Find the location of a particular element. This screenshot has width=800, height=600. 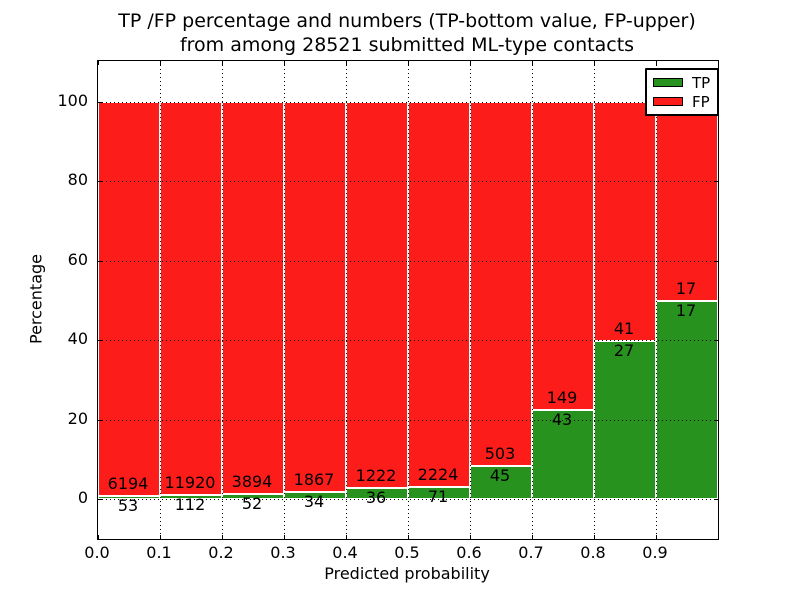

x-tick-label: 0.2 is located at coordinates (221, 552).